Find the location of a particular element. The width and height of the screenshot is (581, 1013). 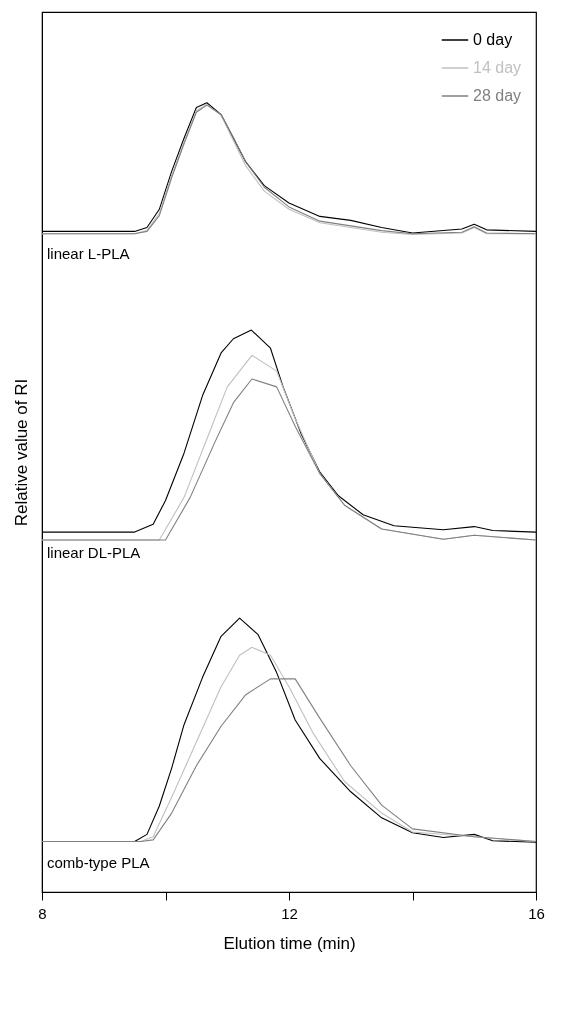

x-tick-label: 8 is located at coordinates (42, 913).